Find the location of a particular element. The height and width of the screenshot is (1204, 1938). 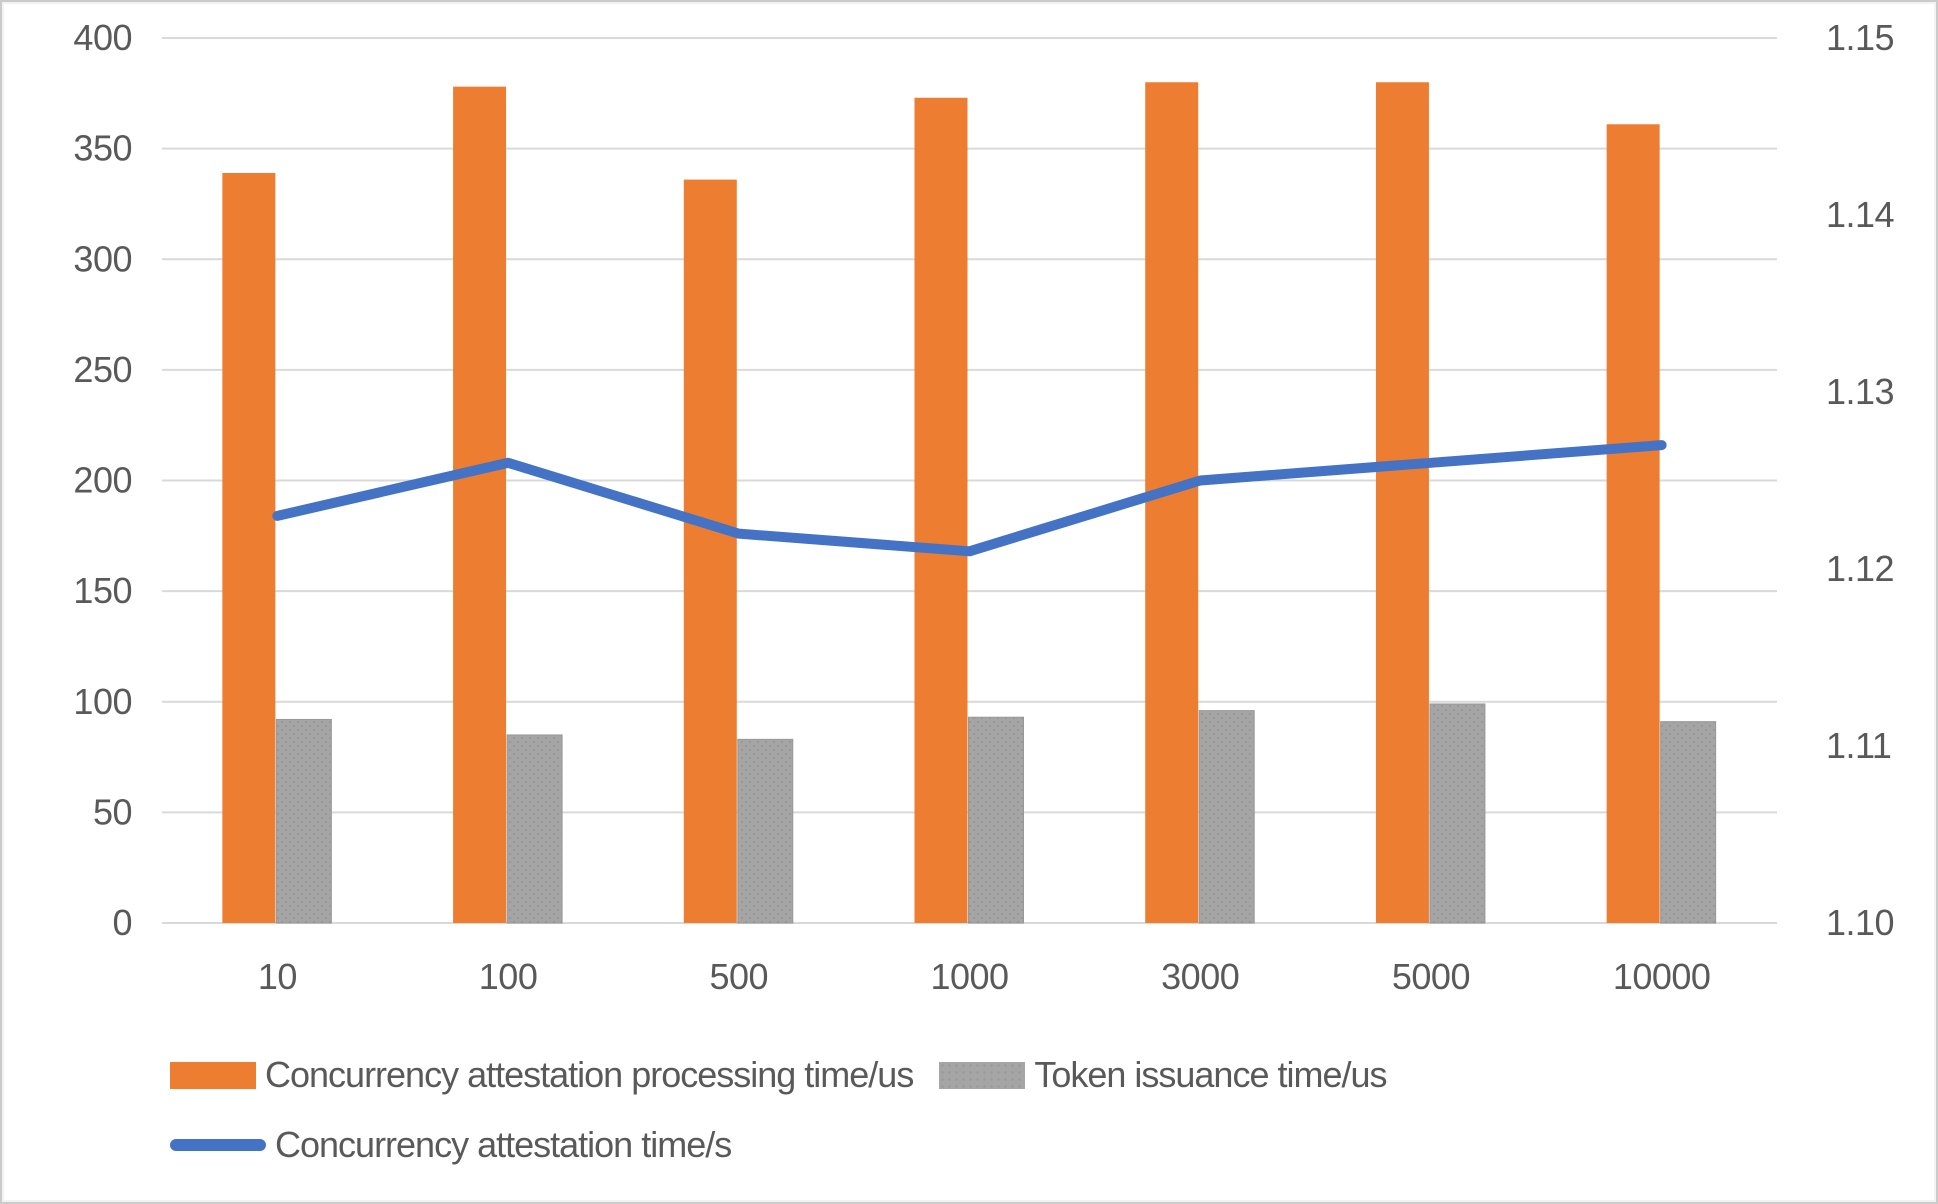

right-axis-tick-label: 1.11 is located at coordinates (1858, 745).